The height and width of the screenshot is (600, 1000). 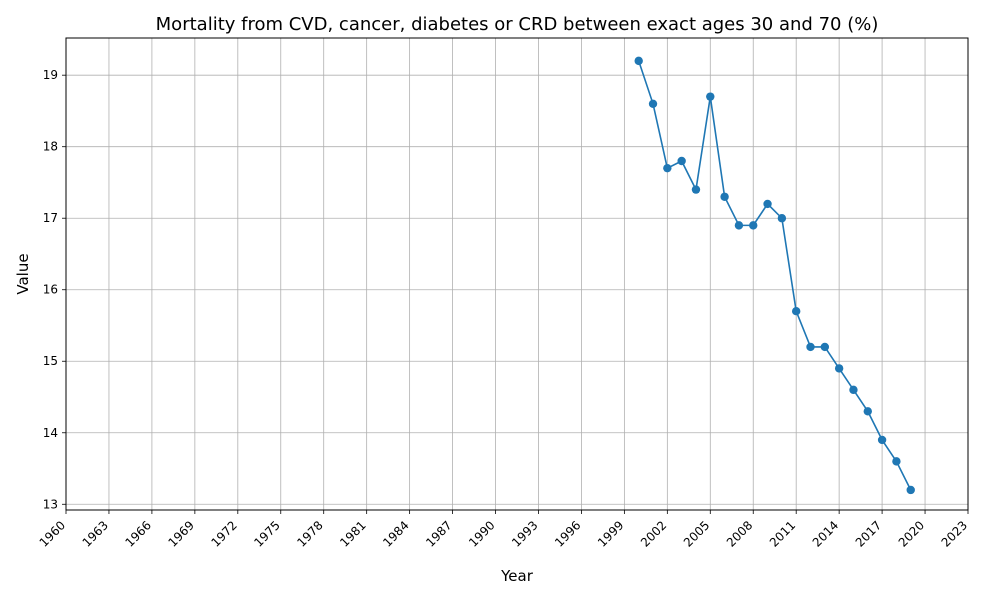 I want to click on y-axis: 13 14 15 16 17 18 19, so click(x=54, y=289).